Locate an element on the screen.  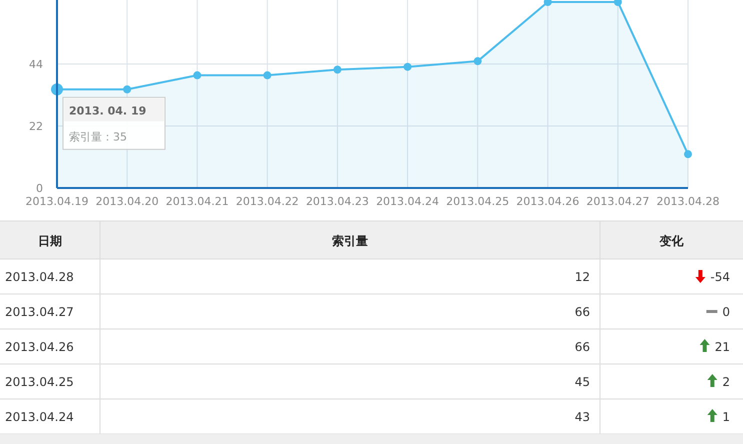
x-tick-label: 2013.04.19 is located at coordinates (57, 201).